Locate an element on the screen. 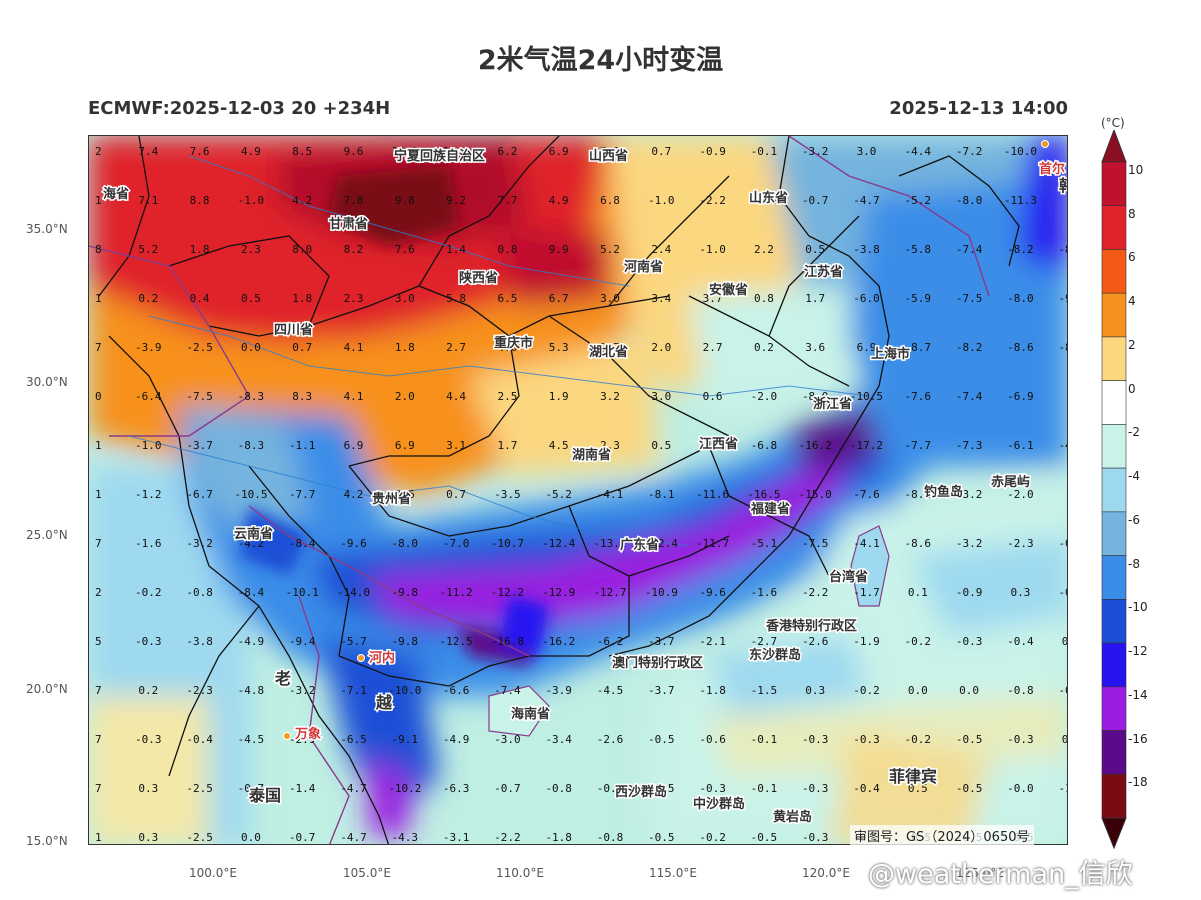 This screenshot has width=1201, height=900. grid-value: -1.4 is located at coordinates (302, 788).